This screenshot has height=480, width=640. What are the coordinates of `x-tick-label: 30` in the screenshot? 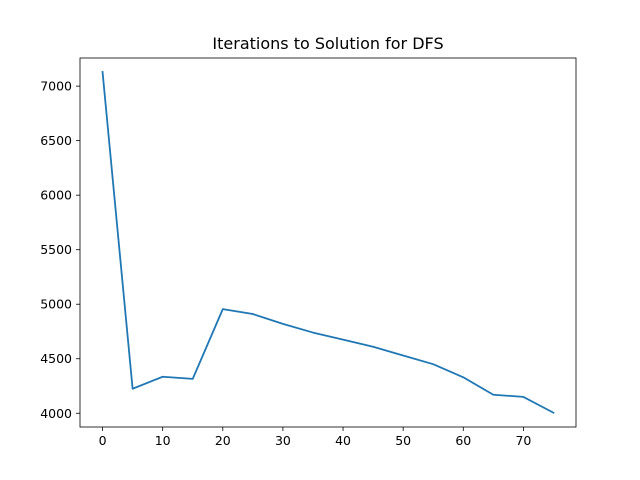 It's located at (283, 440).